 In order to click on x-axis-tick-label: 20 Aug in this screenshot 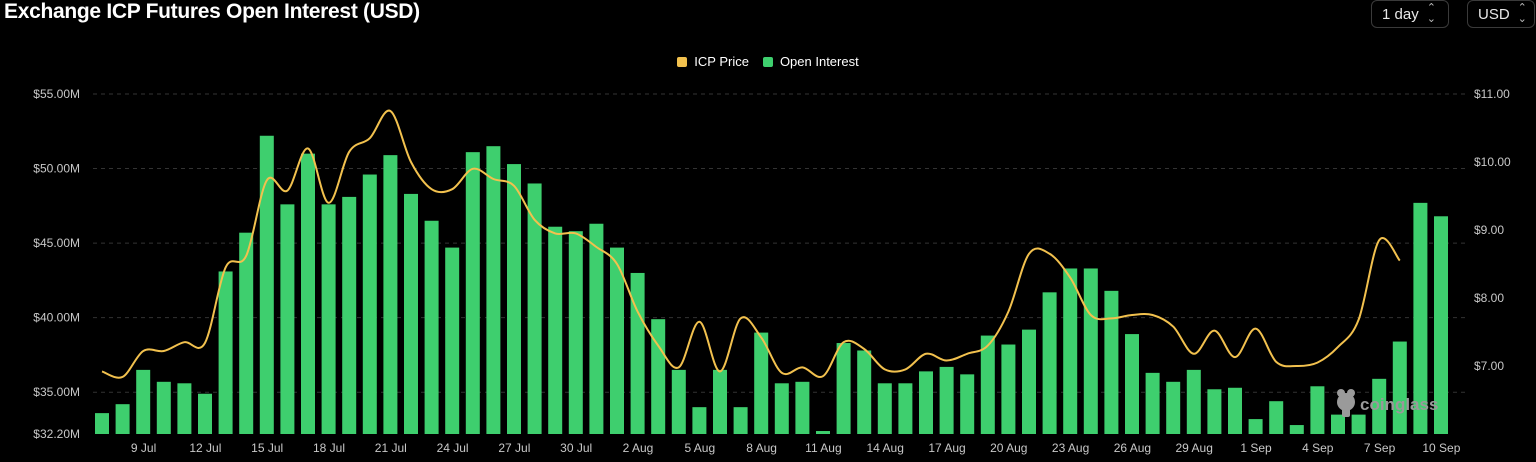, I will do `click(1008, 448)`.